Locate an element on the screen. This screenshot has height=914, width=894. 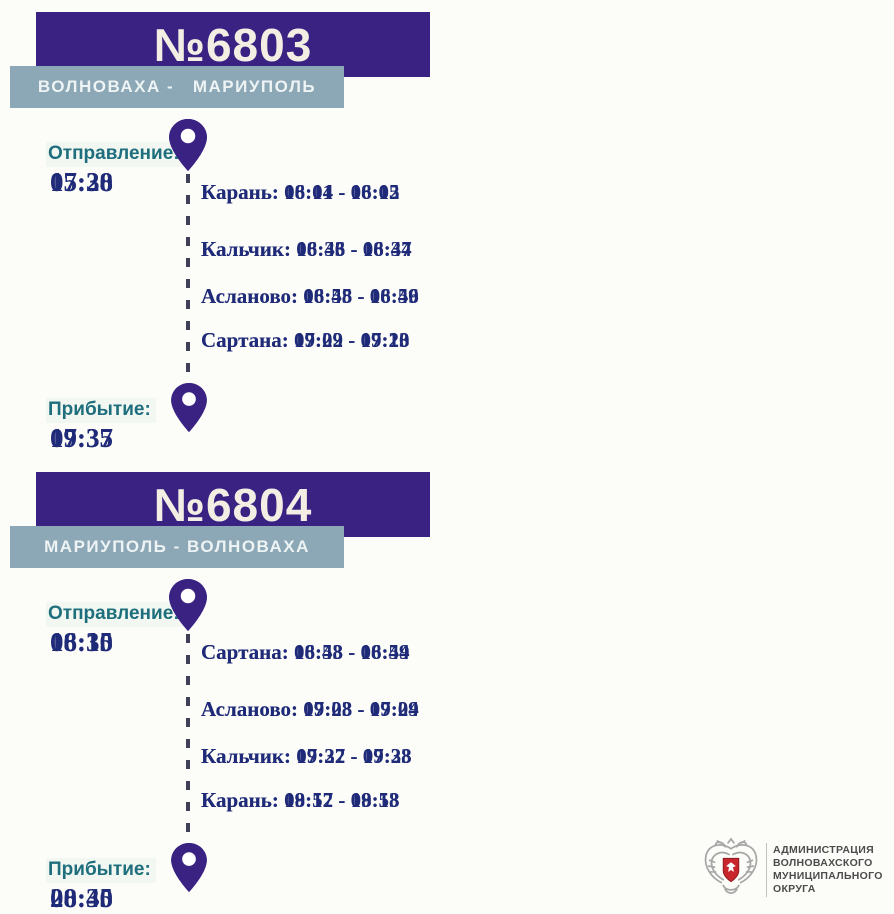
stop-item: Карань: 06:14 - 06:15 is located at coordinates (300, 192).